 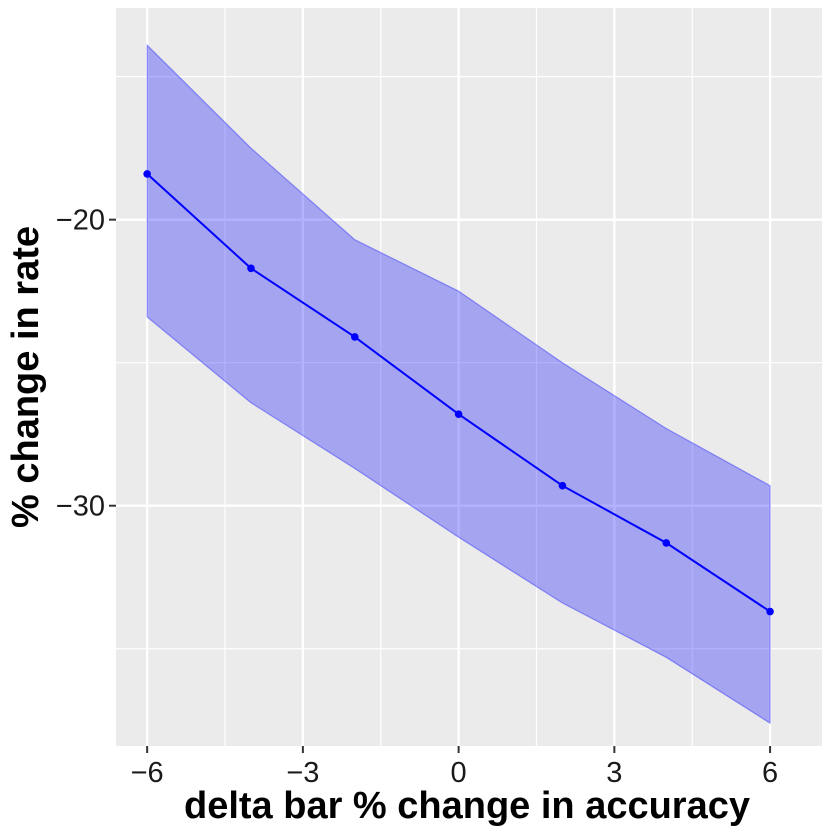 What do you see at coordinates (614, 773) in the screenshot?
I see `x-tick-label: 3` at bounding box center [614, 773].